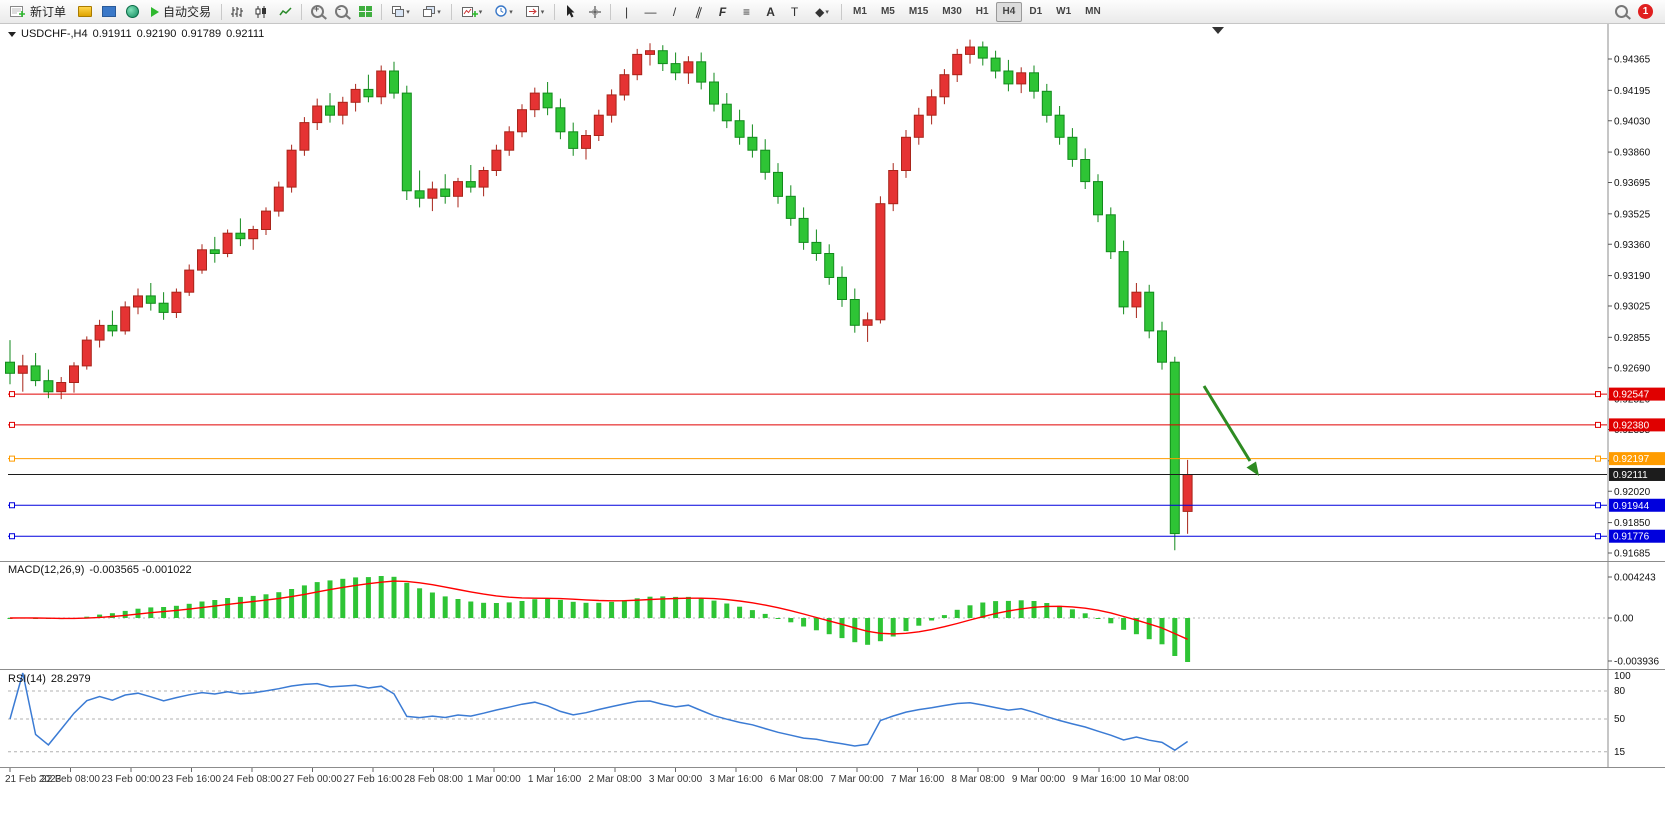 The width and height of the screenshot is (1665, 840). Describe the element at coordinates (1227, 423) in the screenshot. I see `trend-arrow-object` at that location.